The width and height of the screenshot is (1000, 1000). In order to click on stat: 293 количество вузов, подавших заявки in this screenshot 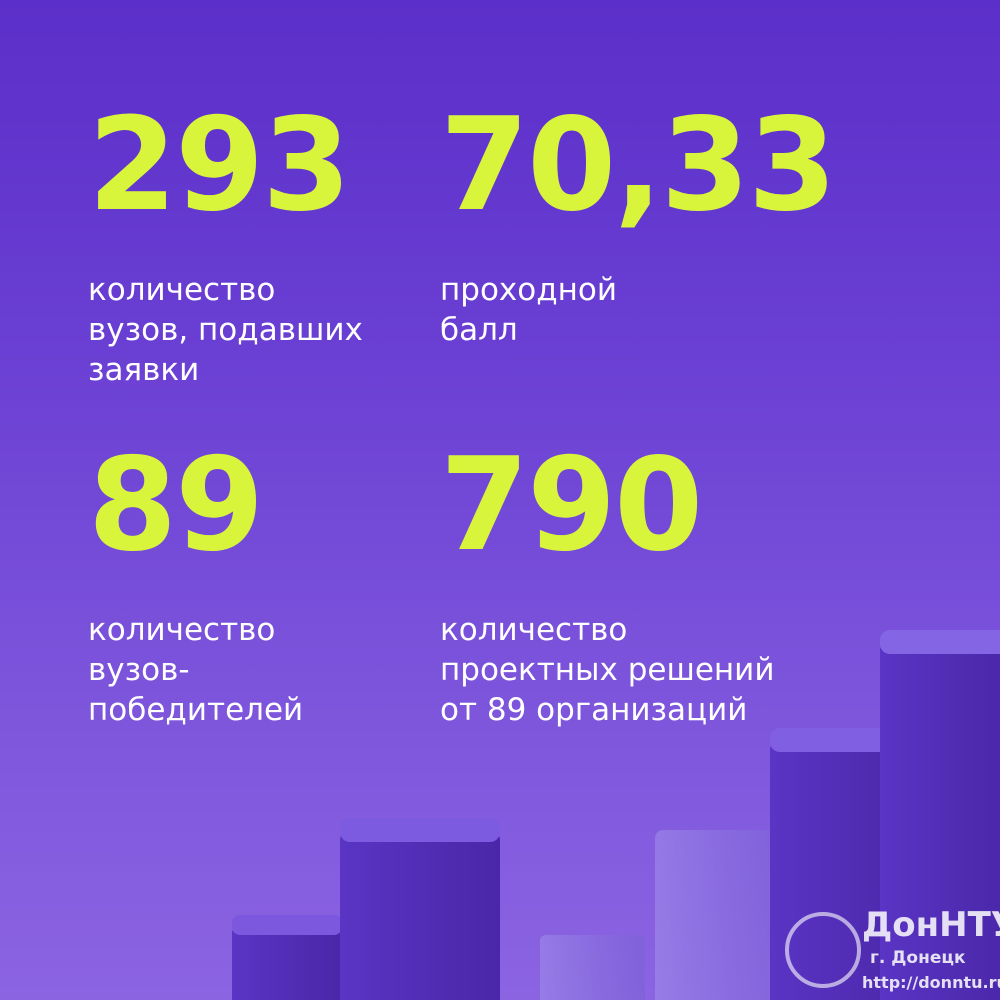, I will do `click(225, 246)`.